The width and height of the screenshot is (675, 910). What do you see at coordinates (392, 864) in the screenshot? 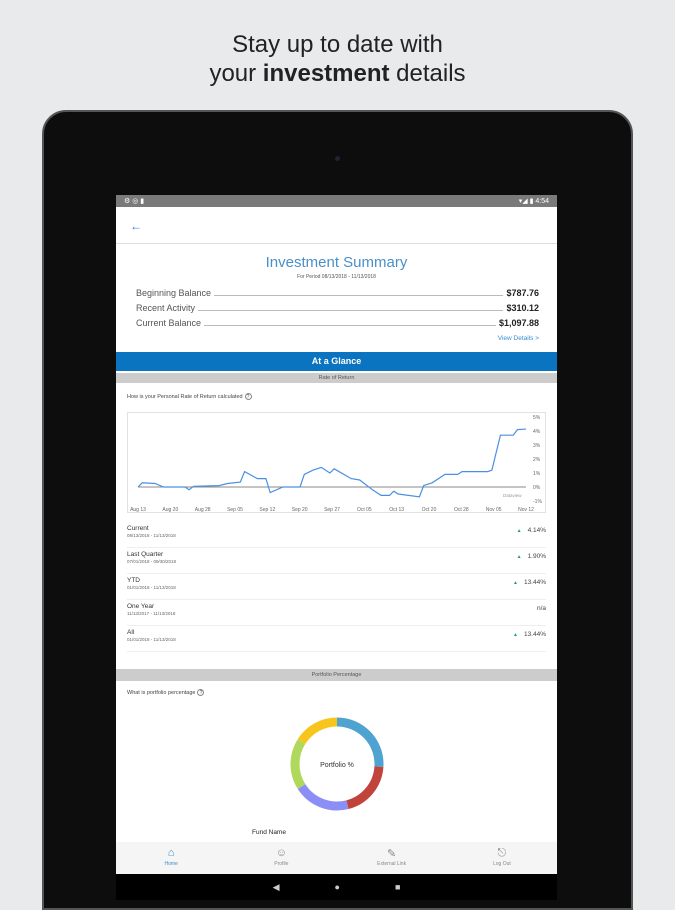
I see `nav-label: External Link` at bounding box center [392, 864].